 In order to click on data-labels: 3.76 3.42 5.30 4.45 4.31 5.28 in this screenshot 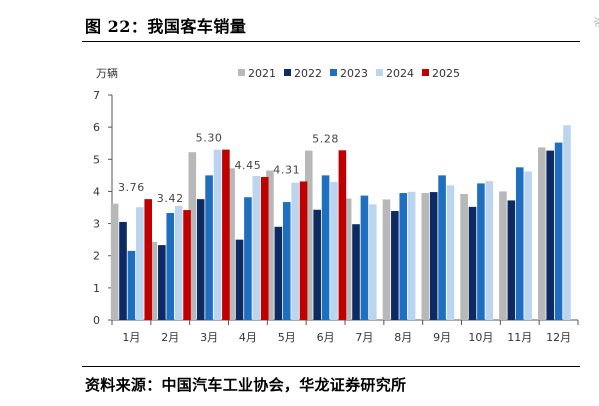, I will do `click(228, 168)`.